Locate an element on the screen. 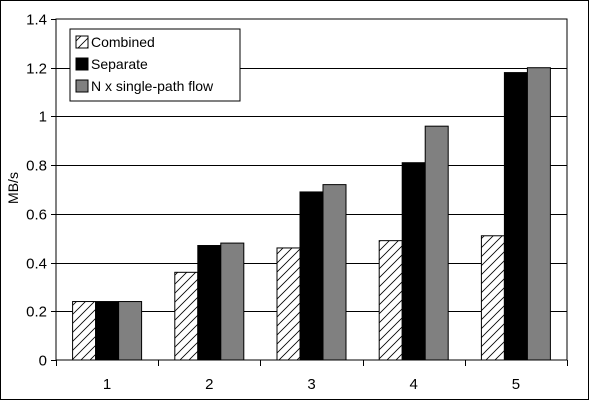 This screenshot has width=589, height=400. y-tick-label: 0.4 is located at coordinates (36, 264).